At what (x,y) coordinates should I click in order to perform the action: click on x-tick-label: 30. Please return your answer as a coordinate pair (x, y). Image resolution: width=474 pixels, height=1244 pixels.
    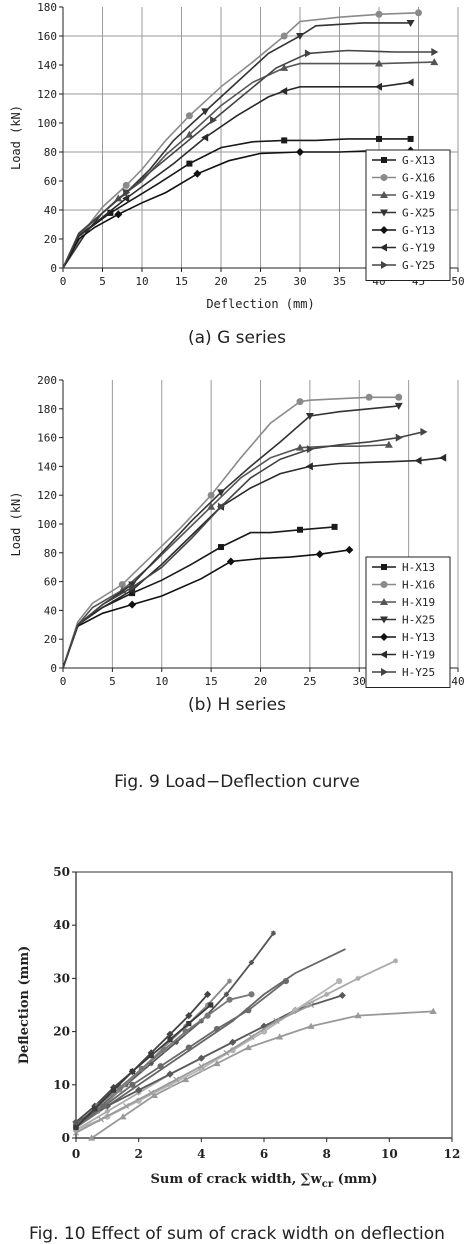
    Looking at the image, I should click on (299, 281).